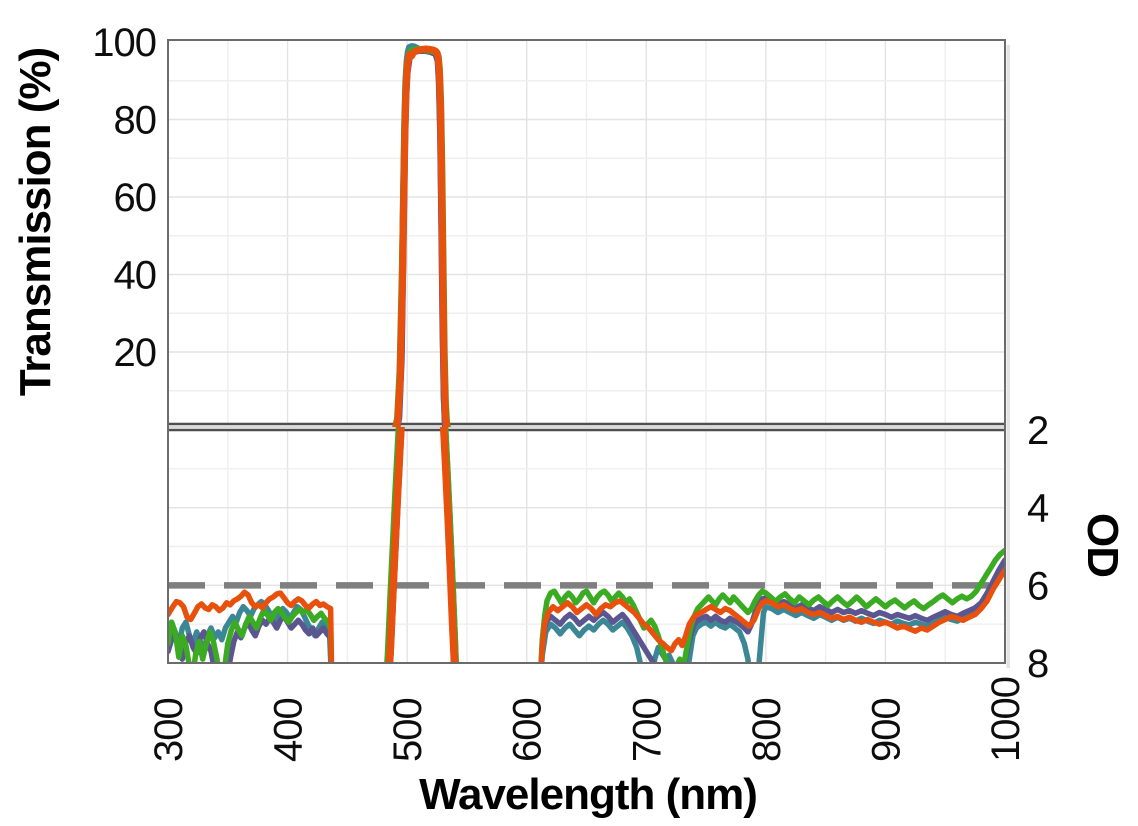 This screenshot has height=826, width=1138. I want to click on y-tick-label-od: 8, so click(1037, 664).